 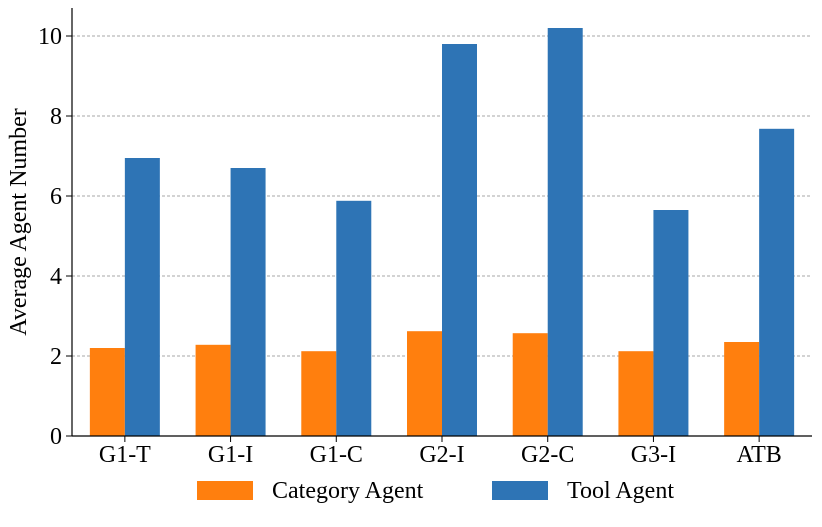 What do you see at coordinates (758, 455) in the screenshot?
I see `x-tick-label: ATB` at bounding box center [758, 455].